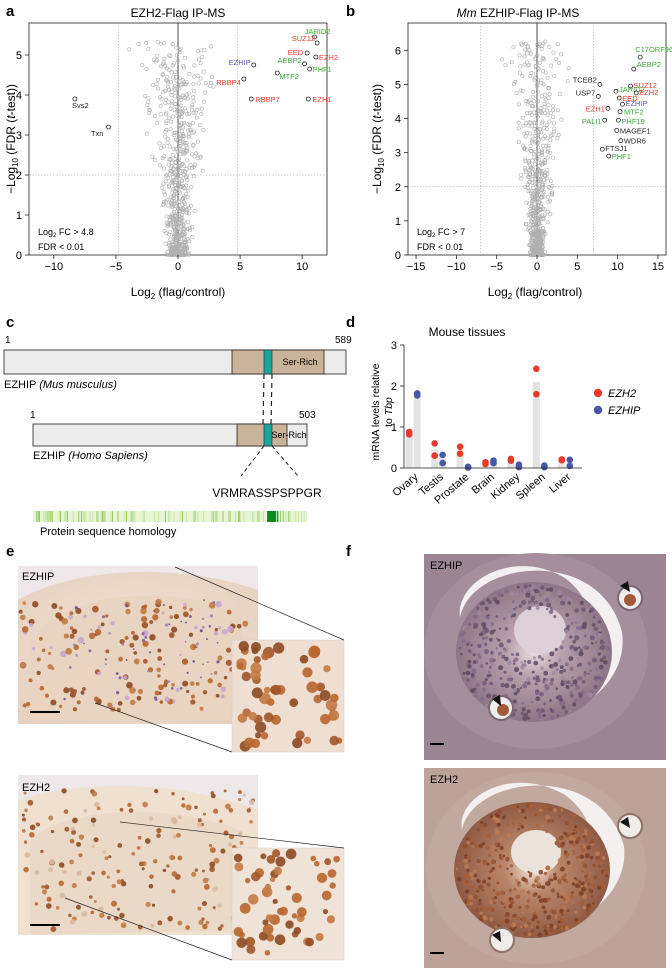  Describe the element at coordinates (625, 822) in the screenshot. I see `arrowhead-icon` at that location.